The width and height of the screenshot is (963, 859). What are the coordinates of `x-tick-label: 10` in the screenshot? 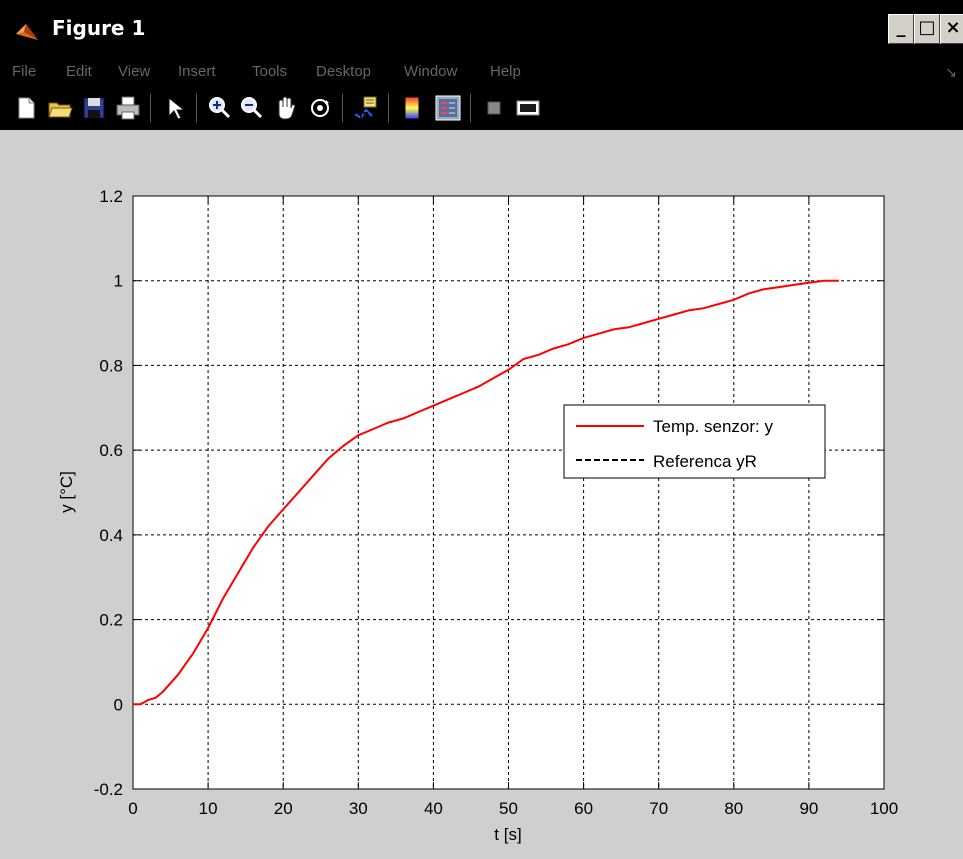 It's located at (208, 808).